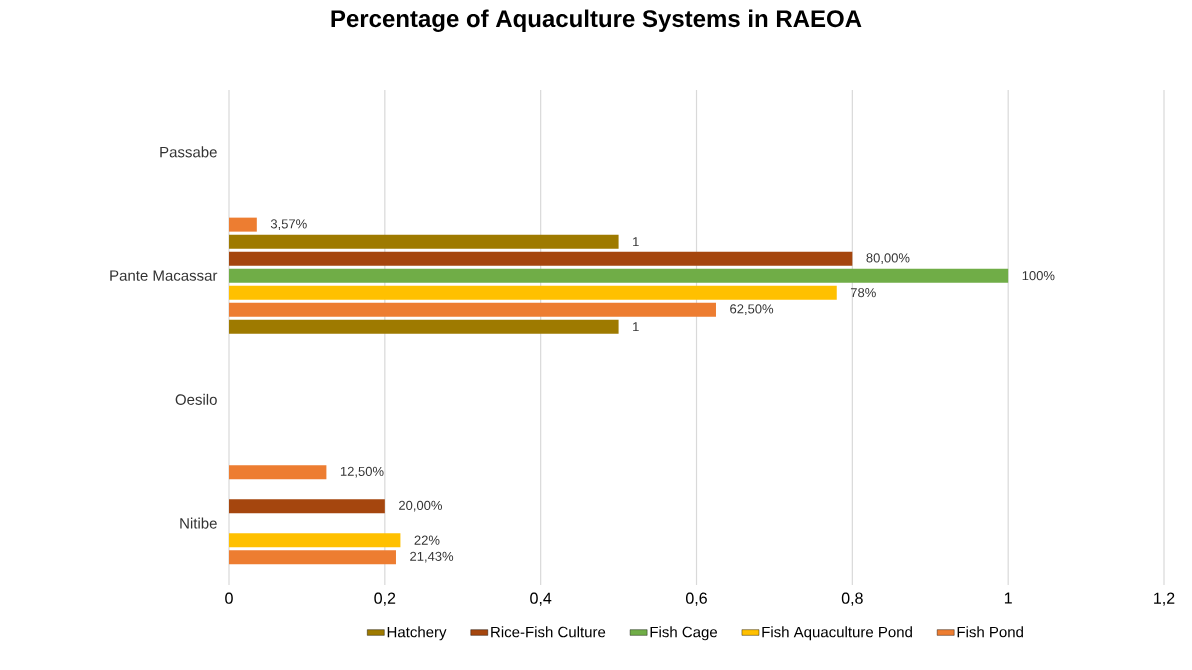 The width and height of the screenshot is (1192, 670). What do you see at coordinates (1164, 599) in the screenshot?
I see `x-tick-label: 1,2` at bounding box center [1164, 599].